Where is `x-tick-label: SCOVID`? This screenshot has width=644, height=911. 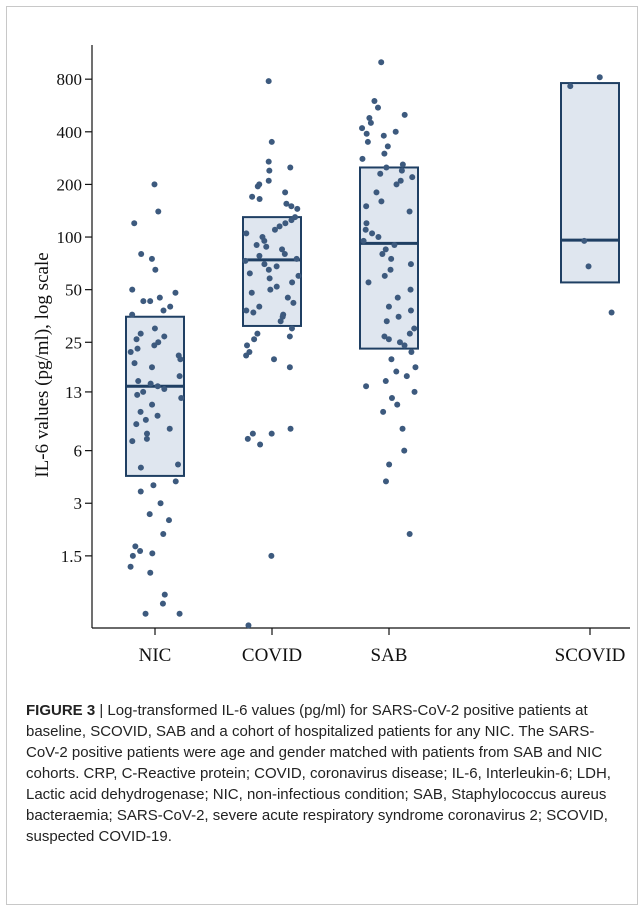 x-tick-label: SCOVID is located at coordinates (590, 655).